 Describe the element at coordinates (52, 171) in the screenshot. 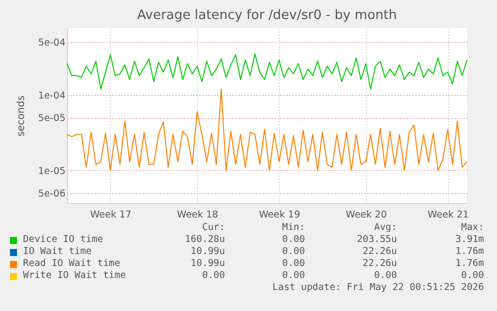

I see `y-tick-label: 1e-05` at that location.